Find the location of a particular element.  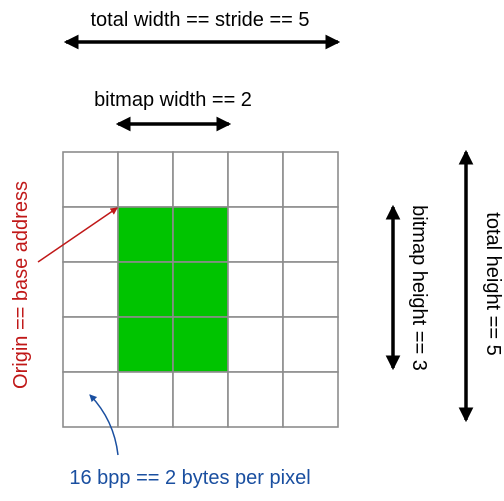

total-height-label: total height == 5 is located at coordinates (493, 283).